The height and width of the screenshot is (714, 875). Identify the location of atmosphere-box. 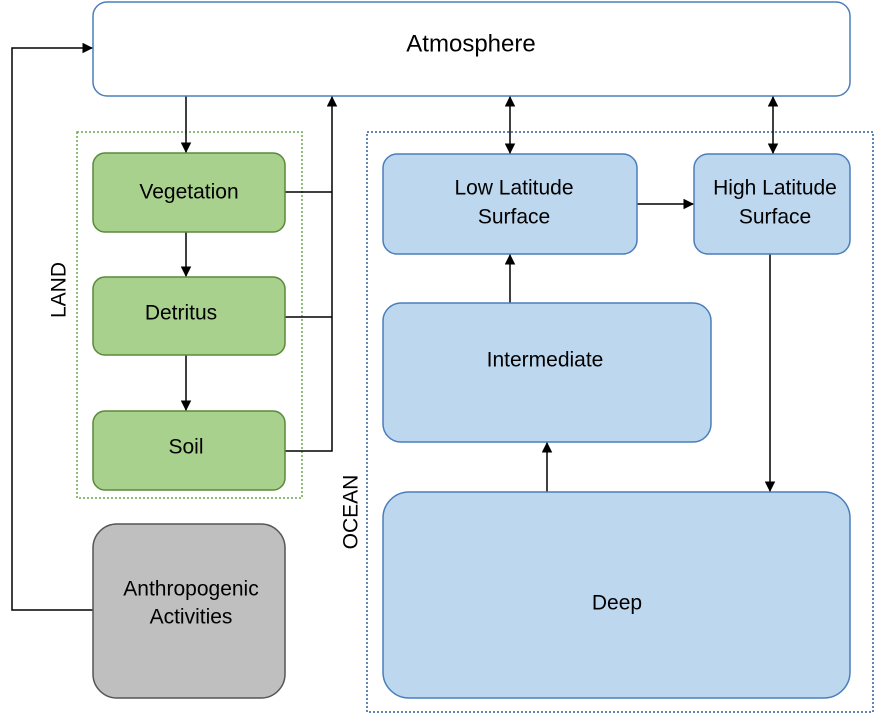
(471, 49).